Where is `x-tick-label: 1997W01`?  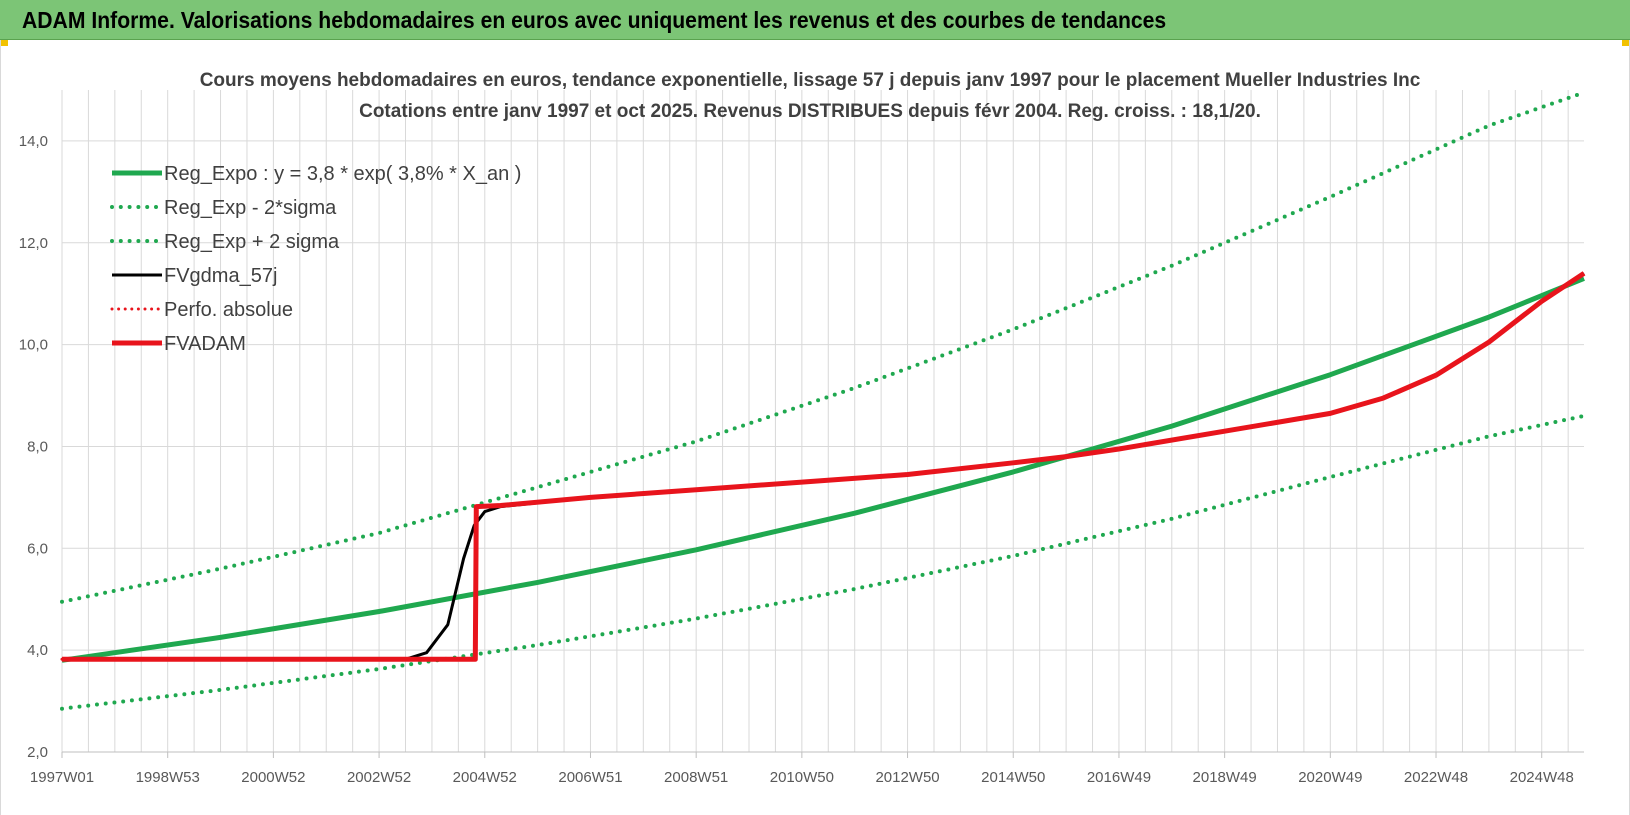
x-tick-label: 1997W01 is located at coordinates (62, 777).